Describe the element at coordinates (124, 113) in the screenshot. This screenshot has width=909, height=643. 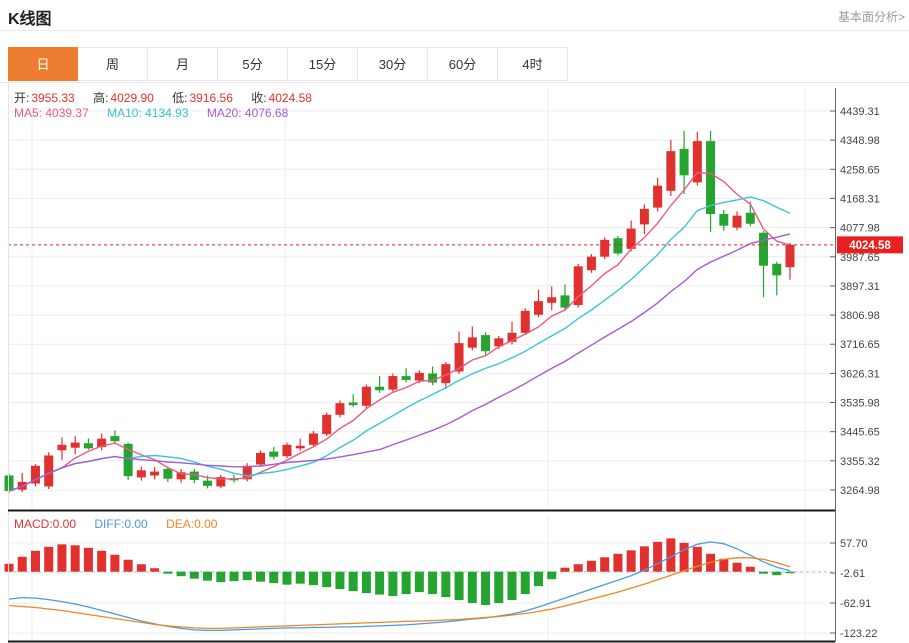
I see `ma10-label: MA10:` at that location.